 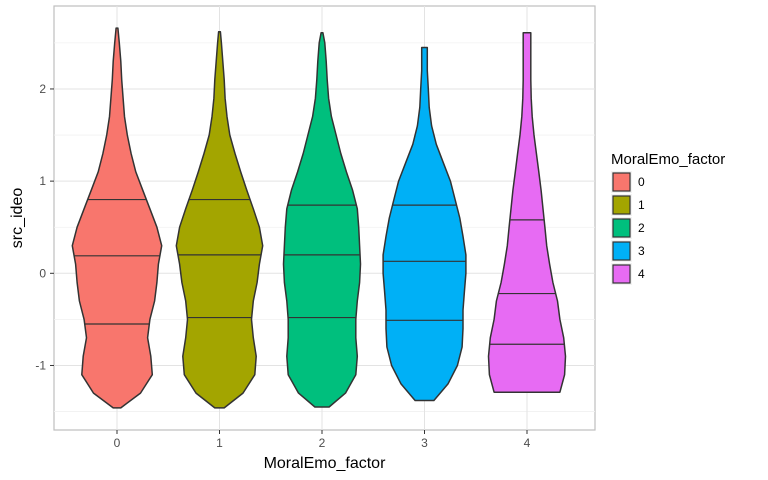 I want to click on x-tick-label: 1, so click(x=219, y=443).